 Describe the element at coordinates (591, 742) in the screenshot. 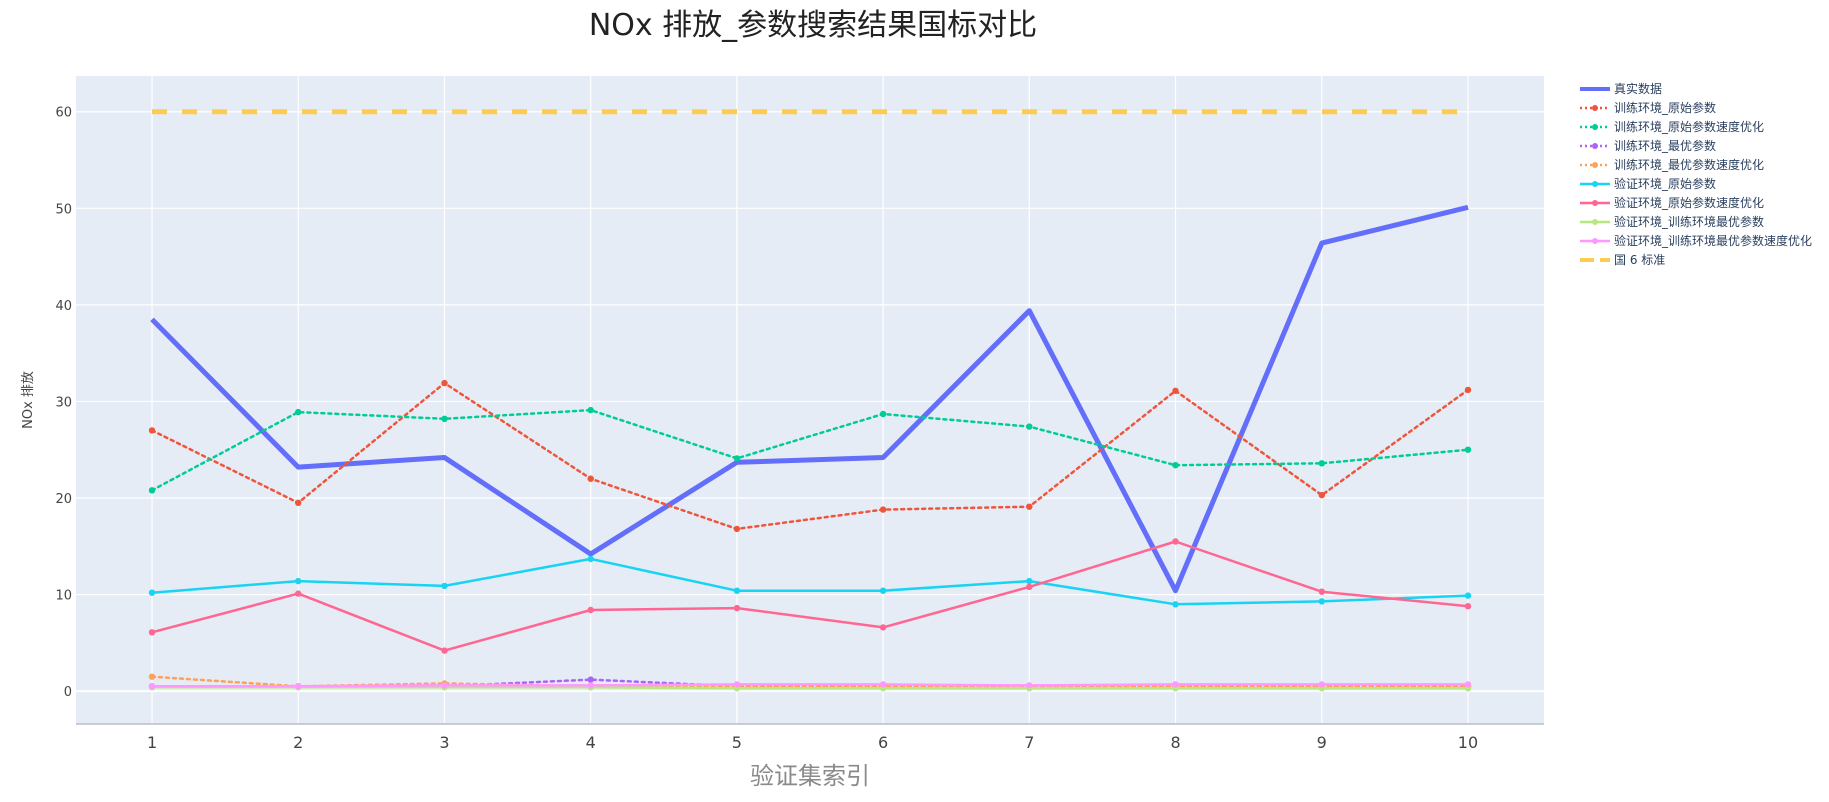

I see `x-tick-label: 4` at that location.